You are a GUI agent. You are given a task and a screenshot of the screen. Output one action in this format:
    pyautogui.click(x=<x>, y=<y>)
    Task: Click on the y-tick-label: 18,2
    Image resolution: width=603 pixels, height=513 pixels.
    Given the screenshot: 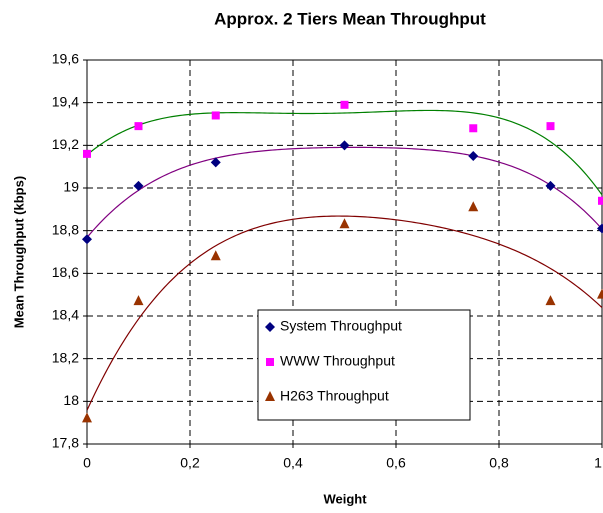 What is the action you would take?
    pyautogui.click(x=65, y=357)
    